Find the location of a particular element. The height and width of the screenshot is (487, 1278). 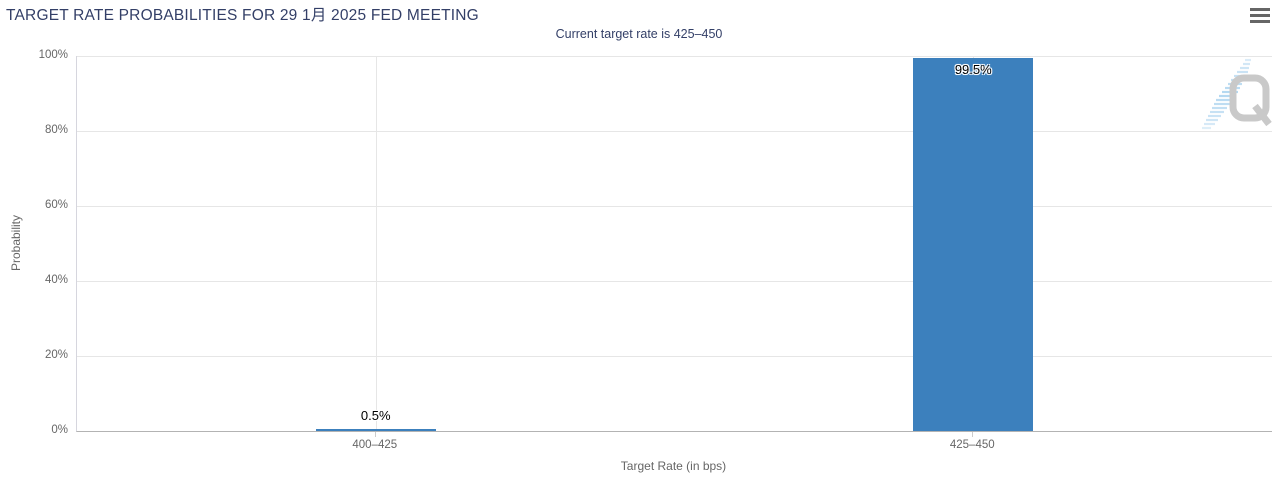

bar-value-label: 0.5% is located at coordinates (375, 415).